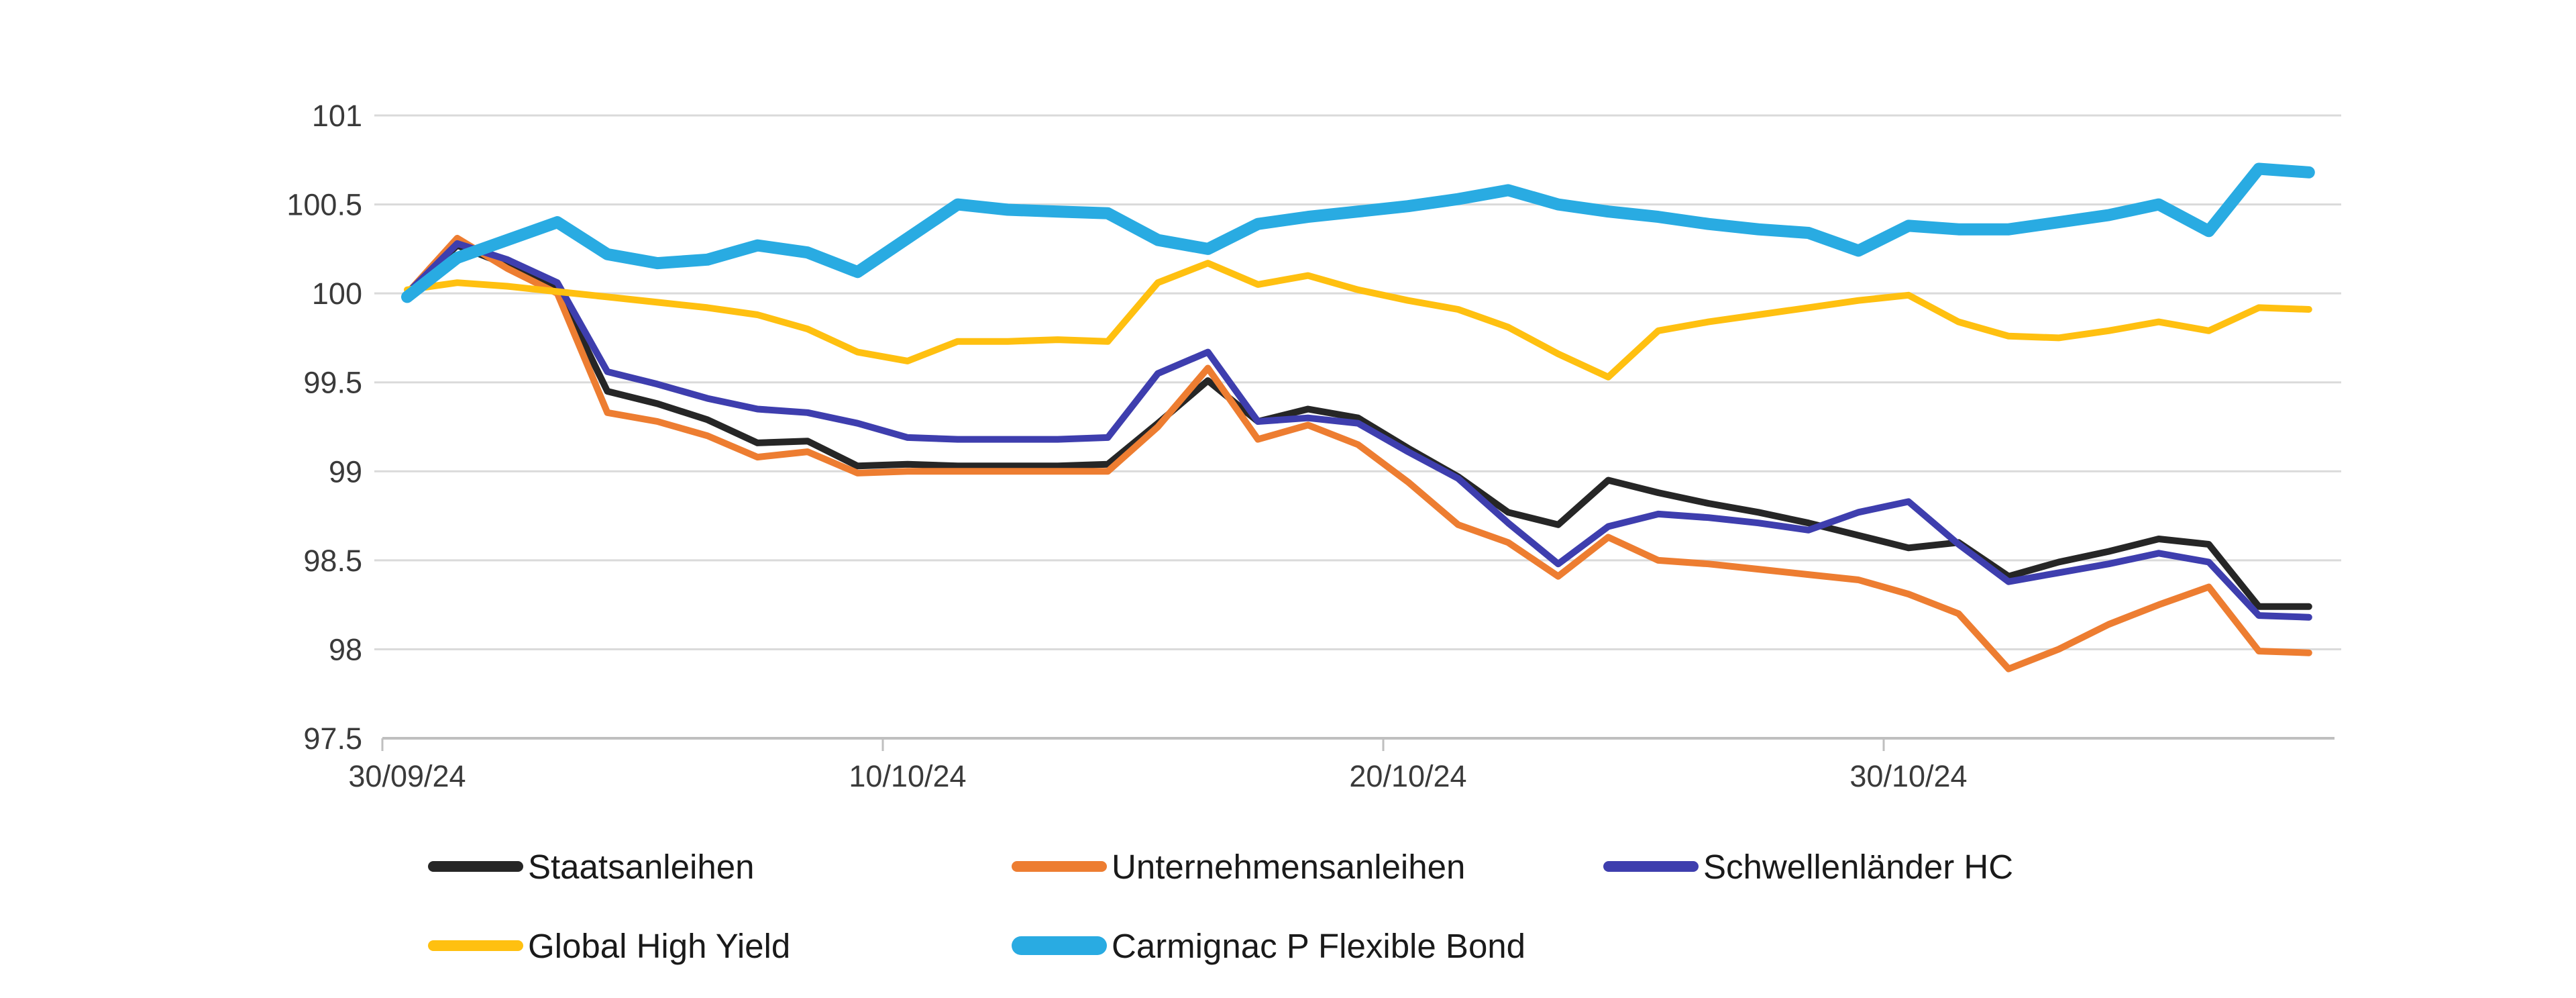 This screenshot has height=998, width=2576. What do you see at coordinates (324, 205) in the screenshot?
I see `svg-text: 100.5` at bounding box center [324, 205].